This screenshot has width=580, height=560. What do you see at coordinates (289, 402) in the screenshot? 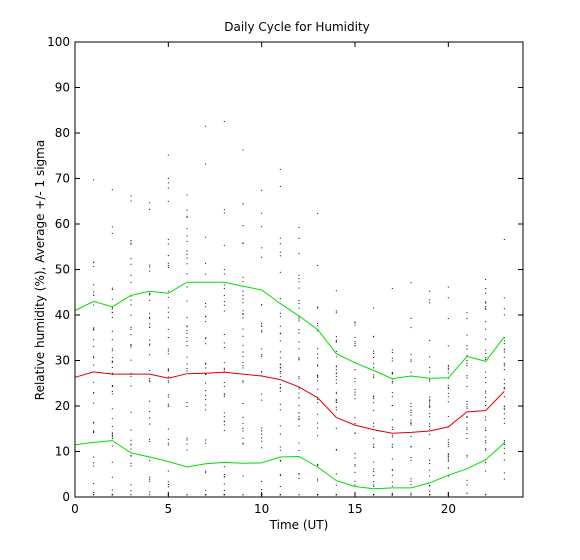
I see `average-line` at bounding box center [289, 402].